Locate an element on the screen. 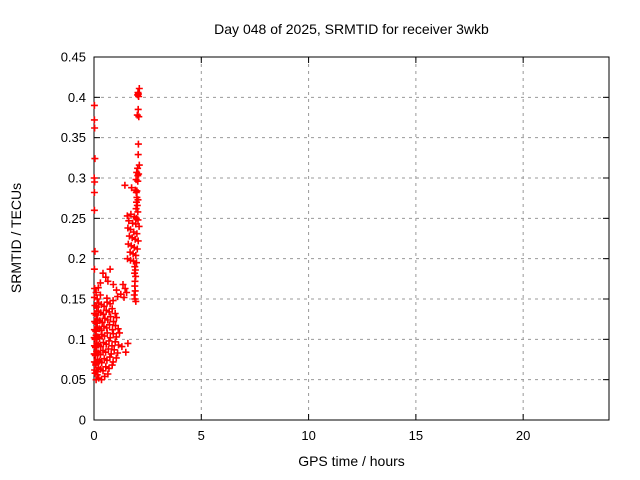  y-tick-label: 0 is located at coordinates (82, 420).